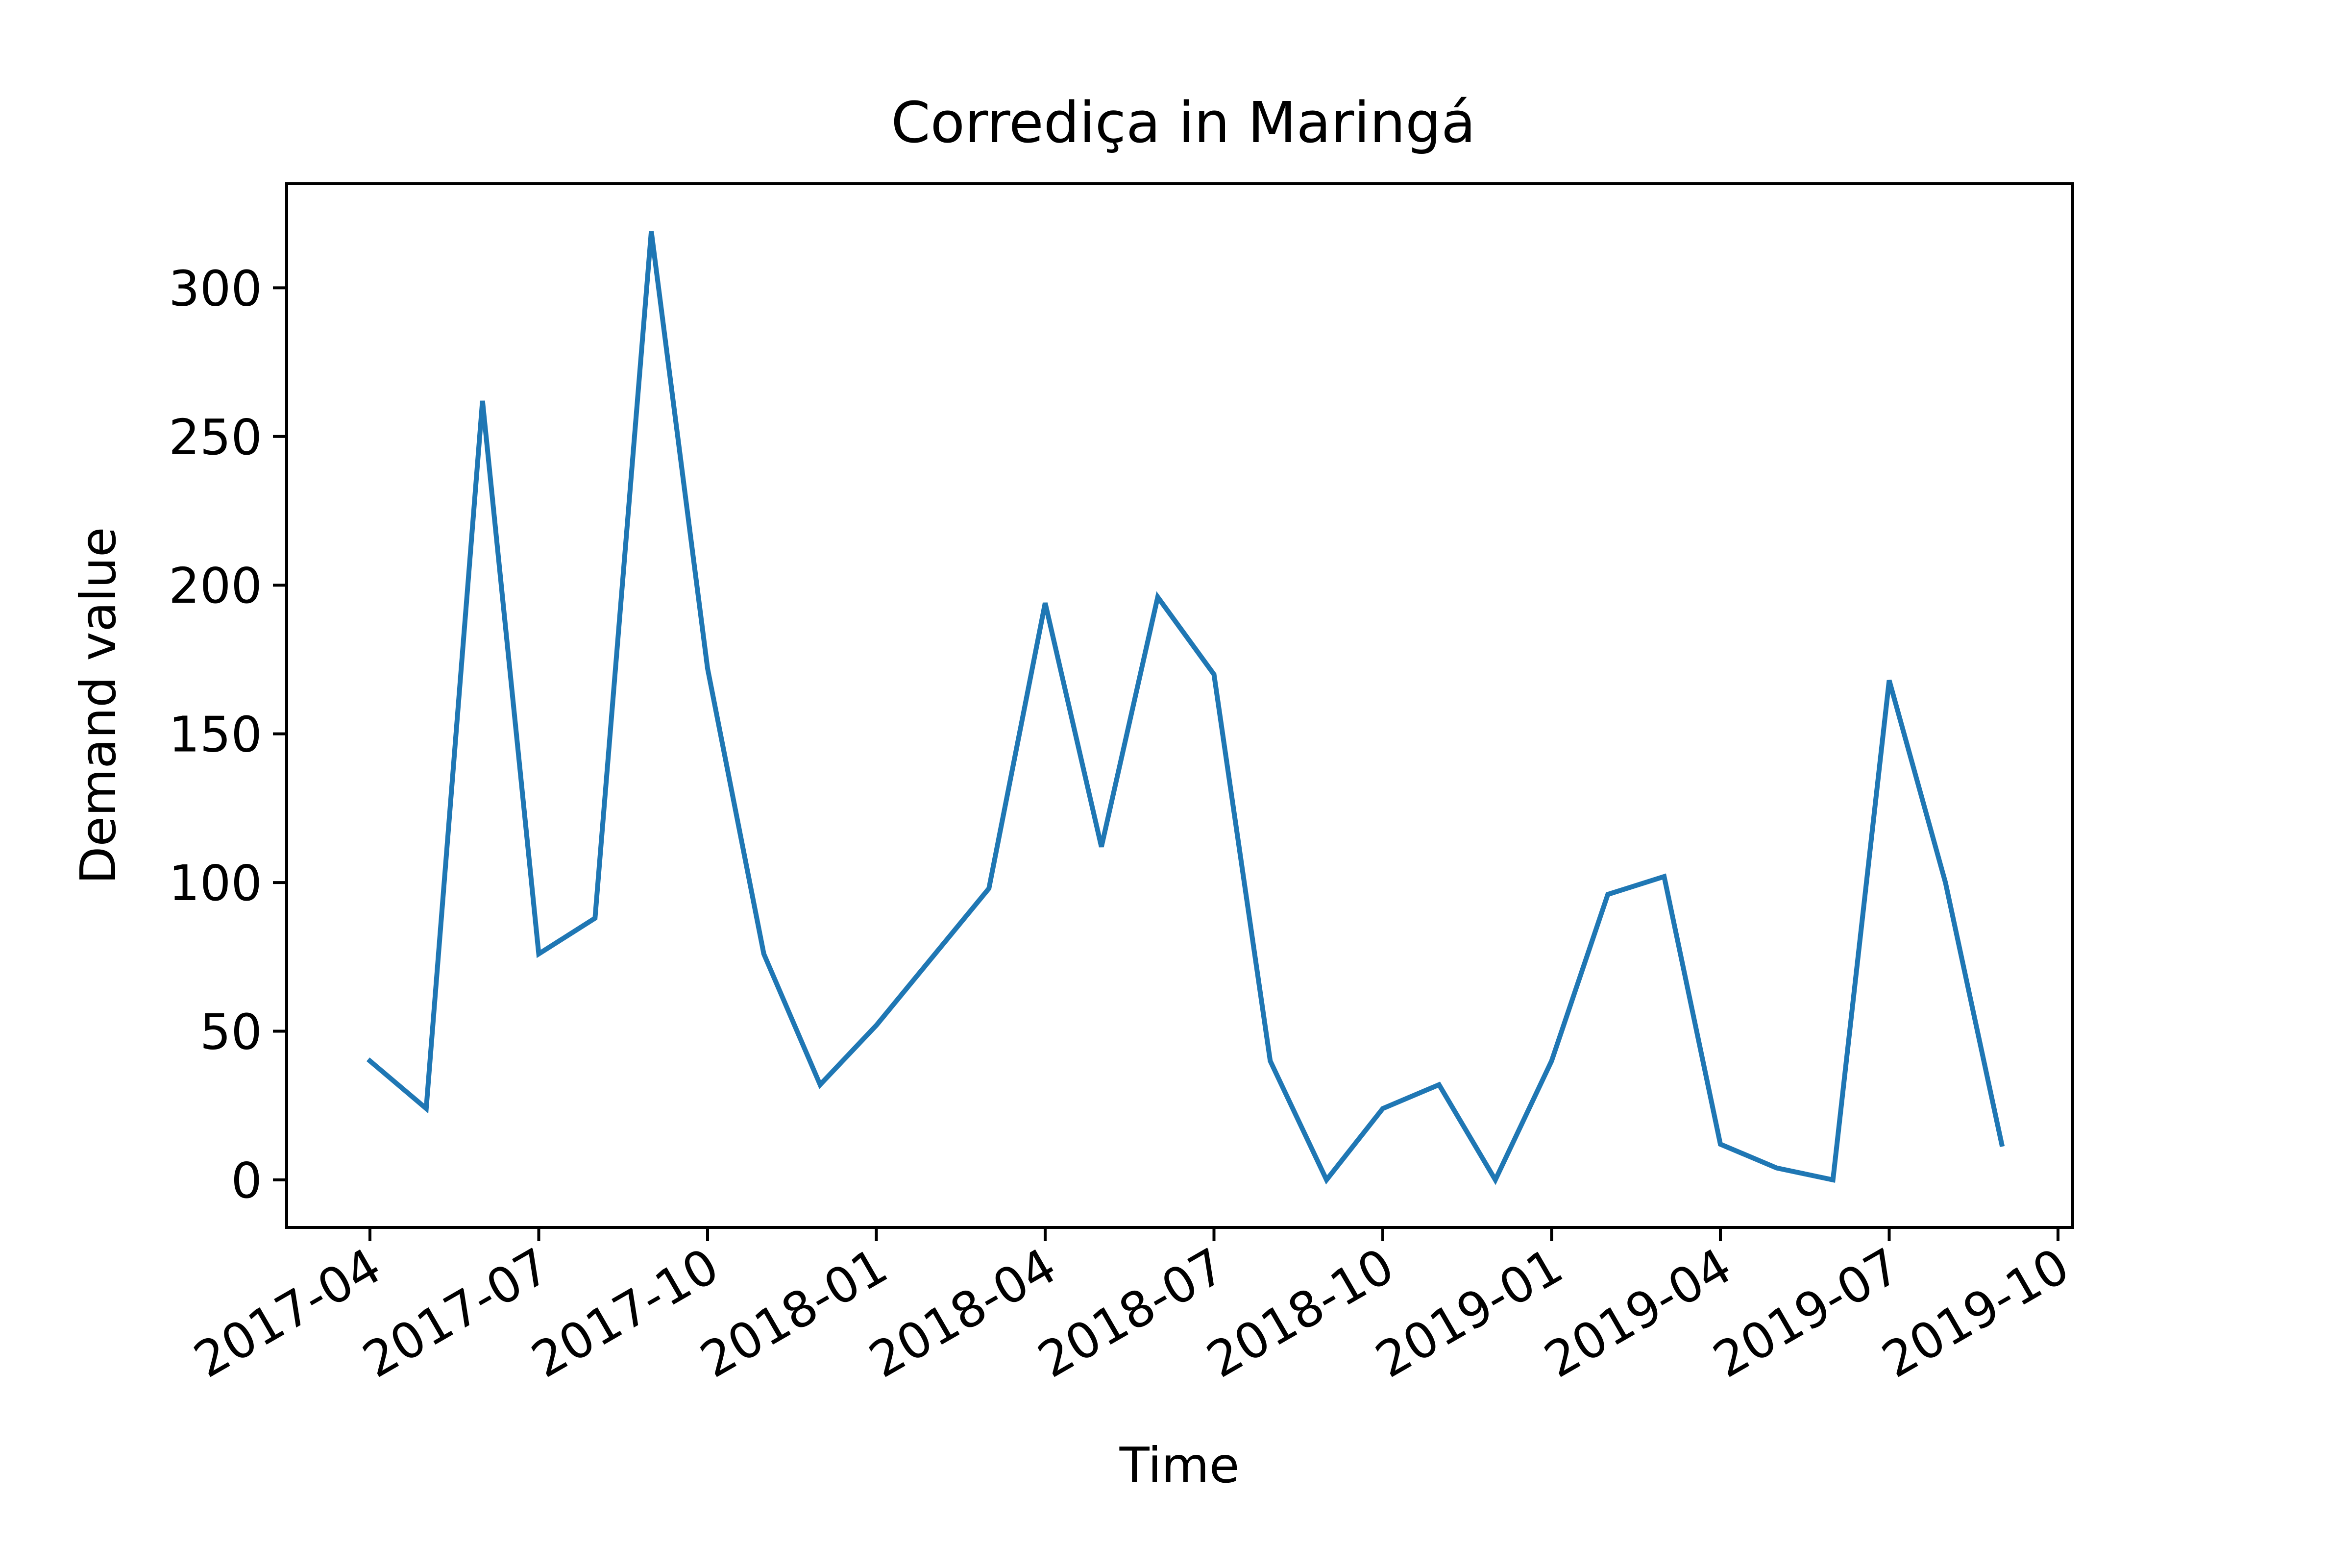 Image resolution: width=2352 pixels, height=1568 pixels. What do you see at coordinates (98, 705) in the screenshot?
I see `y-axis-label: Demand value` at bounding box center [98, 705].